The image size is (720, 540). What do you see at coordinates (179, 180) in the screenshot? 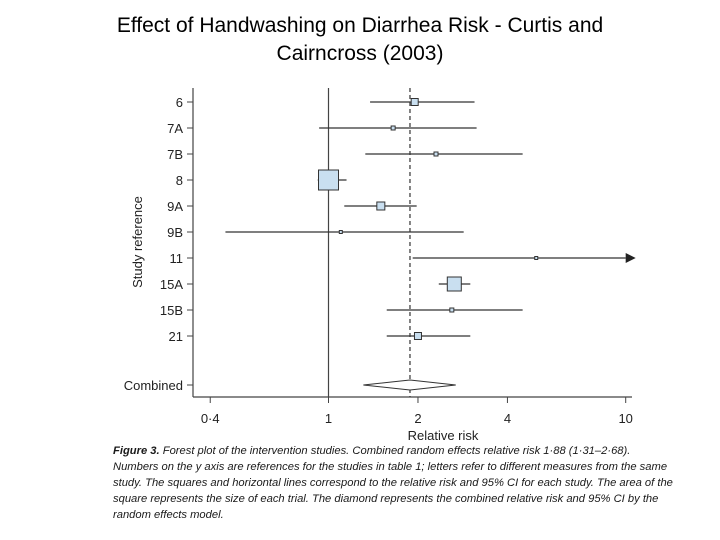
I see `study-label: 8` at bounding box center [179, 180].